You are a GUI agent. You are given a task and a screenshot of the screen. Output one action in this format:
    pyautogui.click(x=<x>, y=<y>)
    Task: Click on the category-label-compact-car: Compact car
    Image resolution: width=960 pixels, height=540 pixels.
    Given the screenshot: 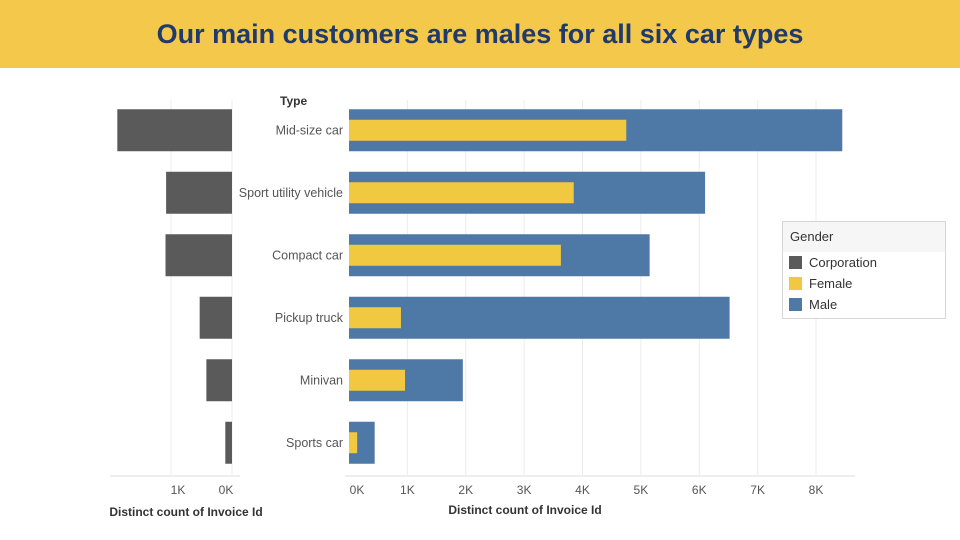 What is the action you would take?
    pyautogui.click(x=307, y=255)
    